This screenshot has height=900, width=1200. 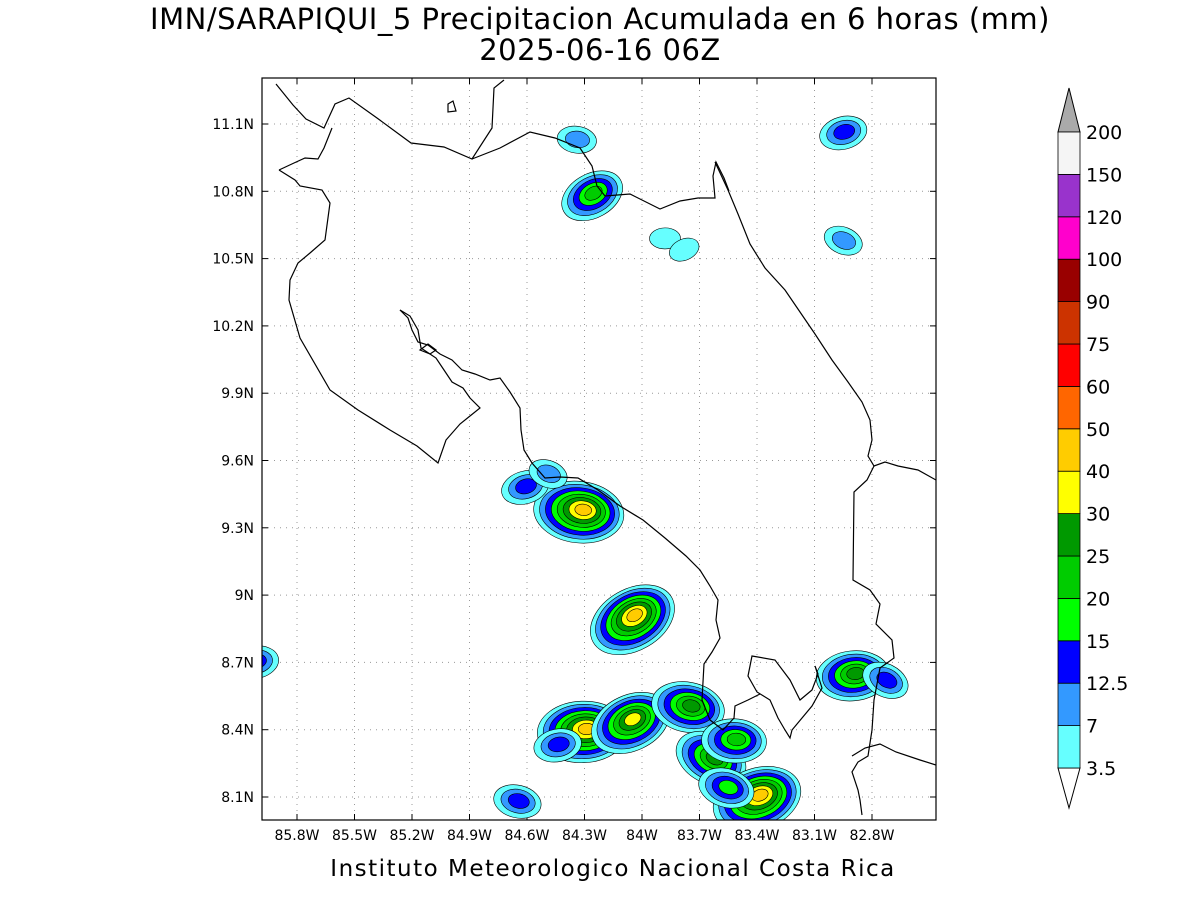 I want to click on lon-tick-label: 85.2W, so click(x=411, y=836).